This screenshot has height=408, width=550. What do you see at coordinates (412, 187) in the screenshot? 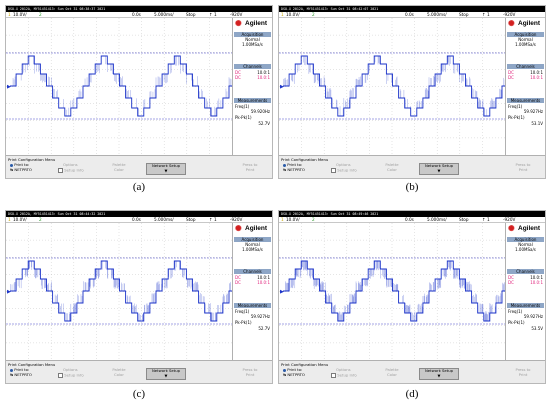
I see `caption-b: (b)` at bounding box center [412, 187].